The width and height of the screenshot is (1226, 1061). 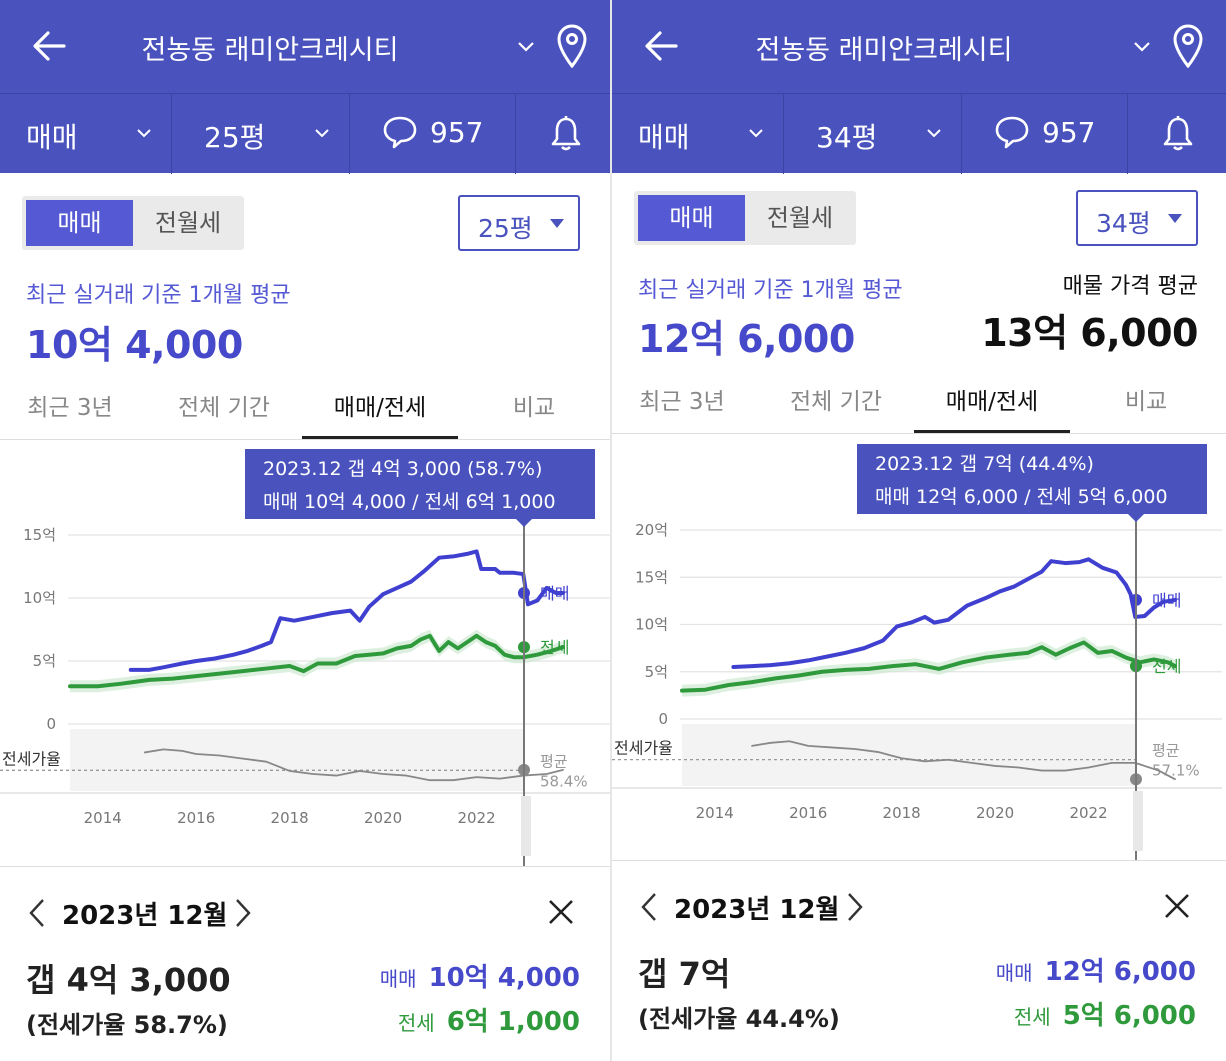 I want to click on listing-avg-caption: 매물 가격 평균, so click(x=1130, y=286).